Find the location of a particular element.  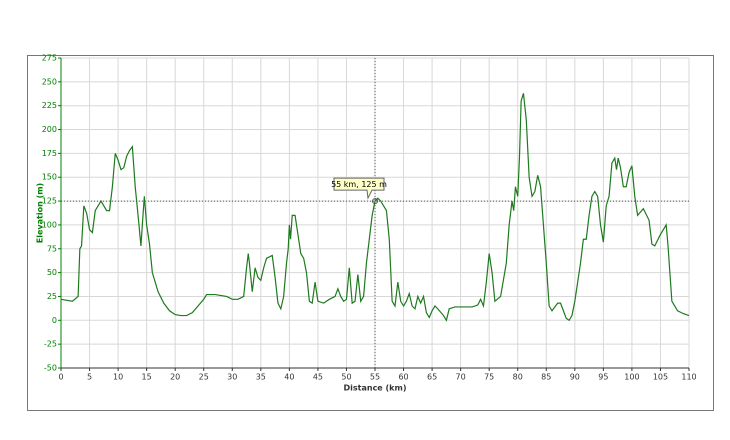

x-tick-label: 70 is located at coordinates (461, 377).